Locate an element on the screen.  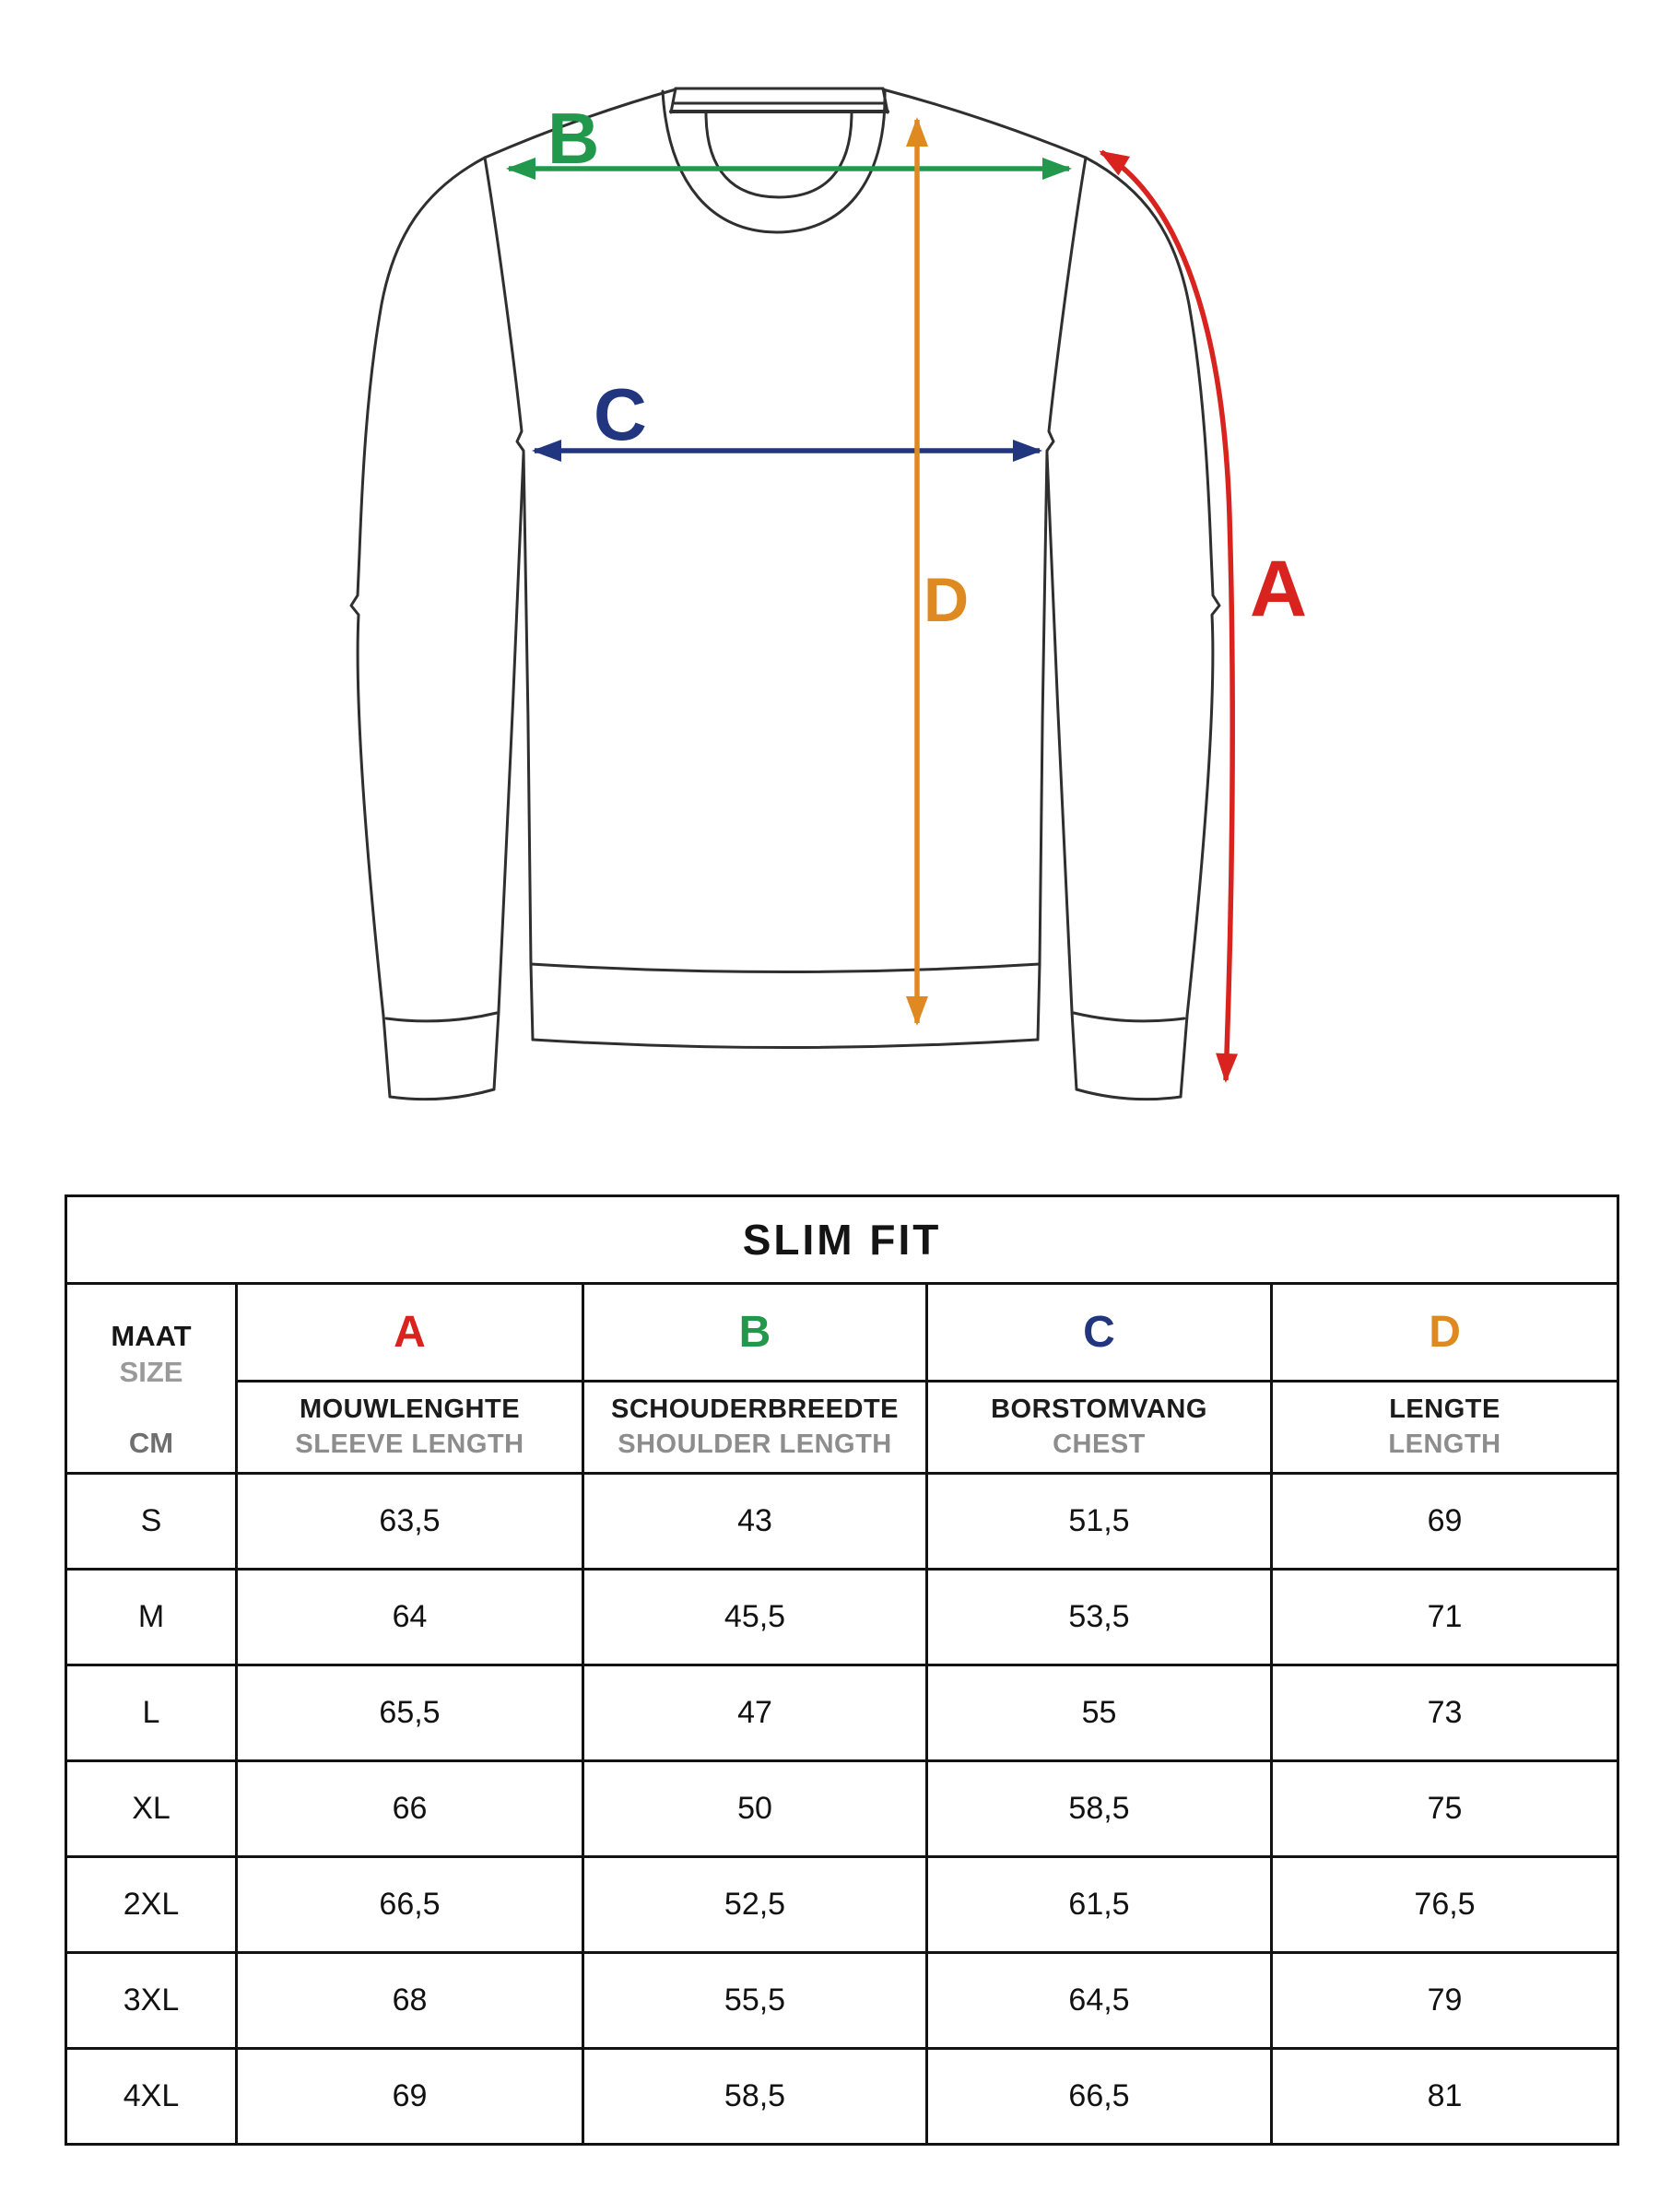
value-cell-a: 66 is located at coordinates (409, 1808).